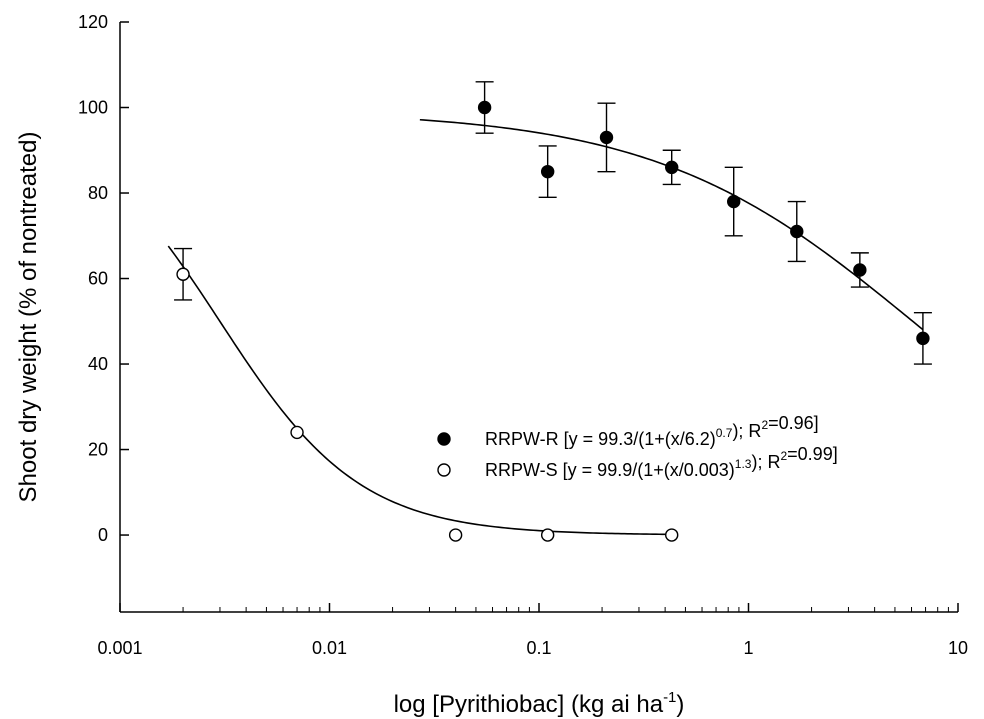 The width and height of the screenshot is (984, 719). I want to click on x-axis-title: log [Pyrithiobac] (kg ai ha-1), so click(539, 703).